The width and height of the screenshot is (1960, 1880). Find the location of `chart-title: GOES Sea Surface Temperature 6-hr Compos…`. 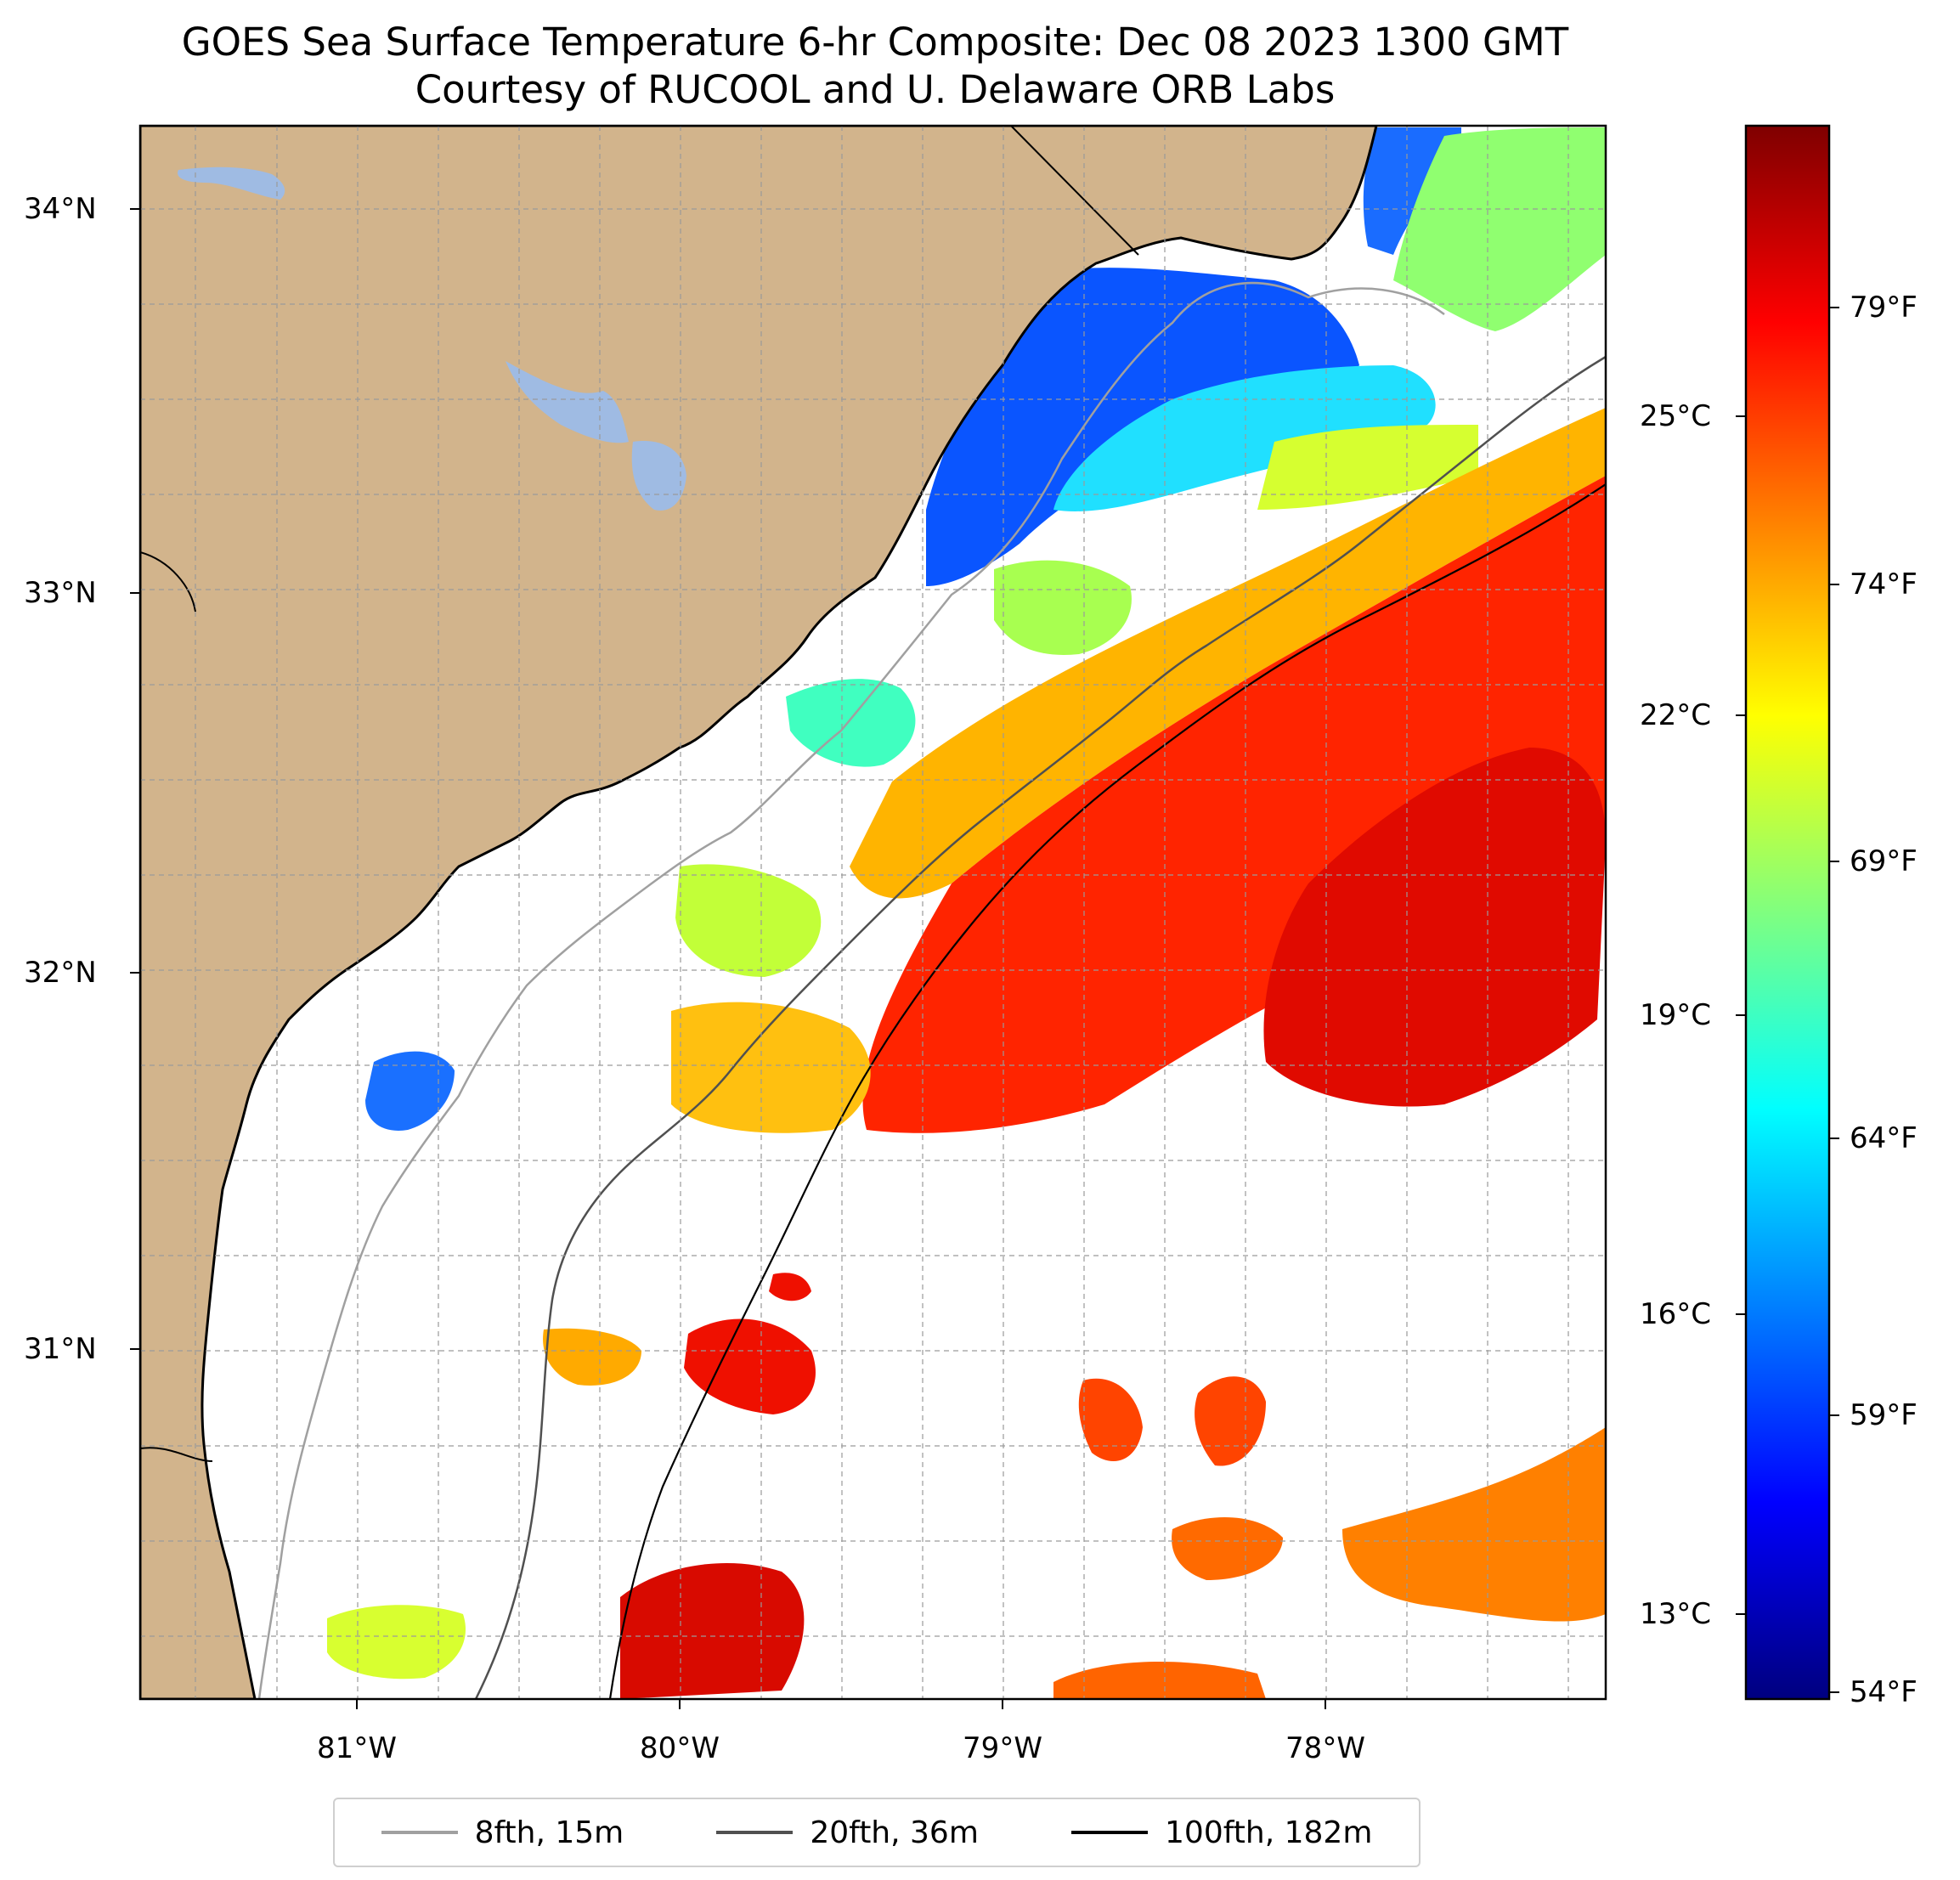

chart-title: GOES Sea Surface Temperature 6-hr Compos… is located at coordinates (875, 42).